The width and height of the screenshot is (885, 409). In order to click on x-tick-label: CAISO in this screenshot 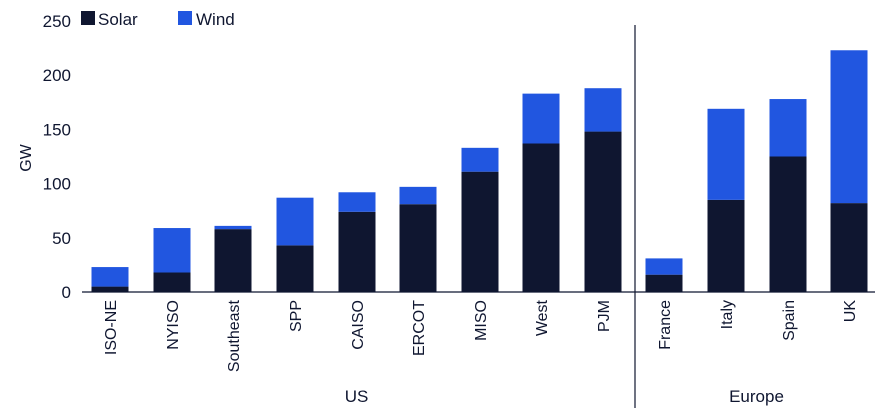, I will do `click(358, 325)`.